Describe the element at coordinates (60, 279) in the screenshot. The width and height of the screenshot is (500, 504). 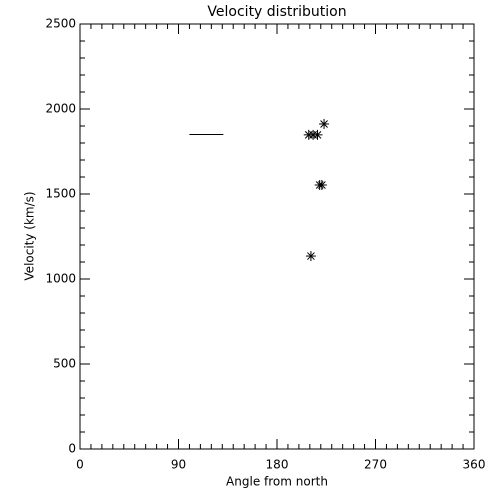
I see `y-tick-label: 1000` at that location.